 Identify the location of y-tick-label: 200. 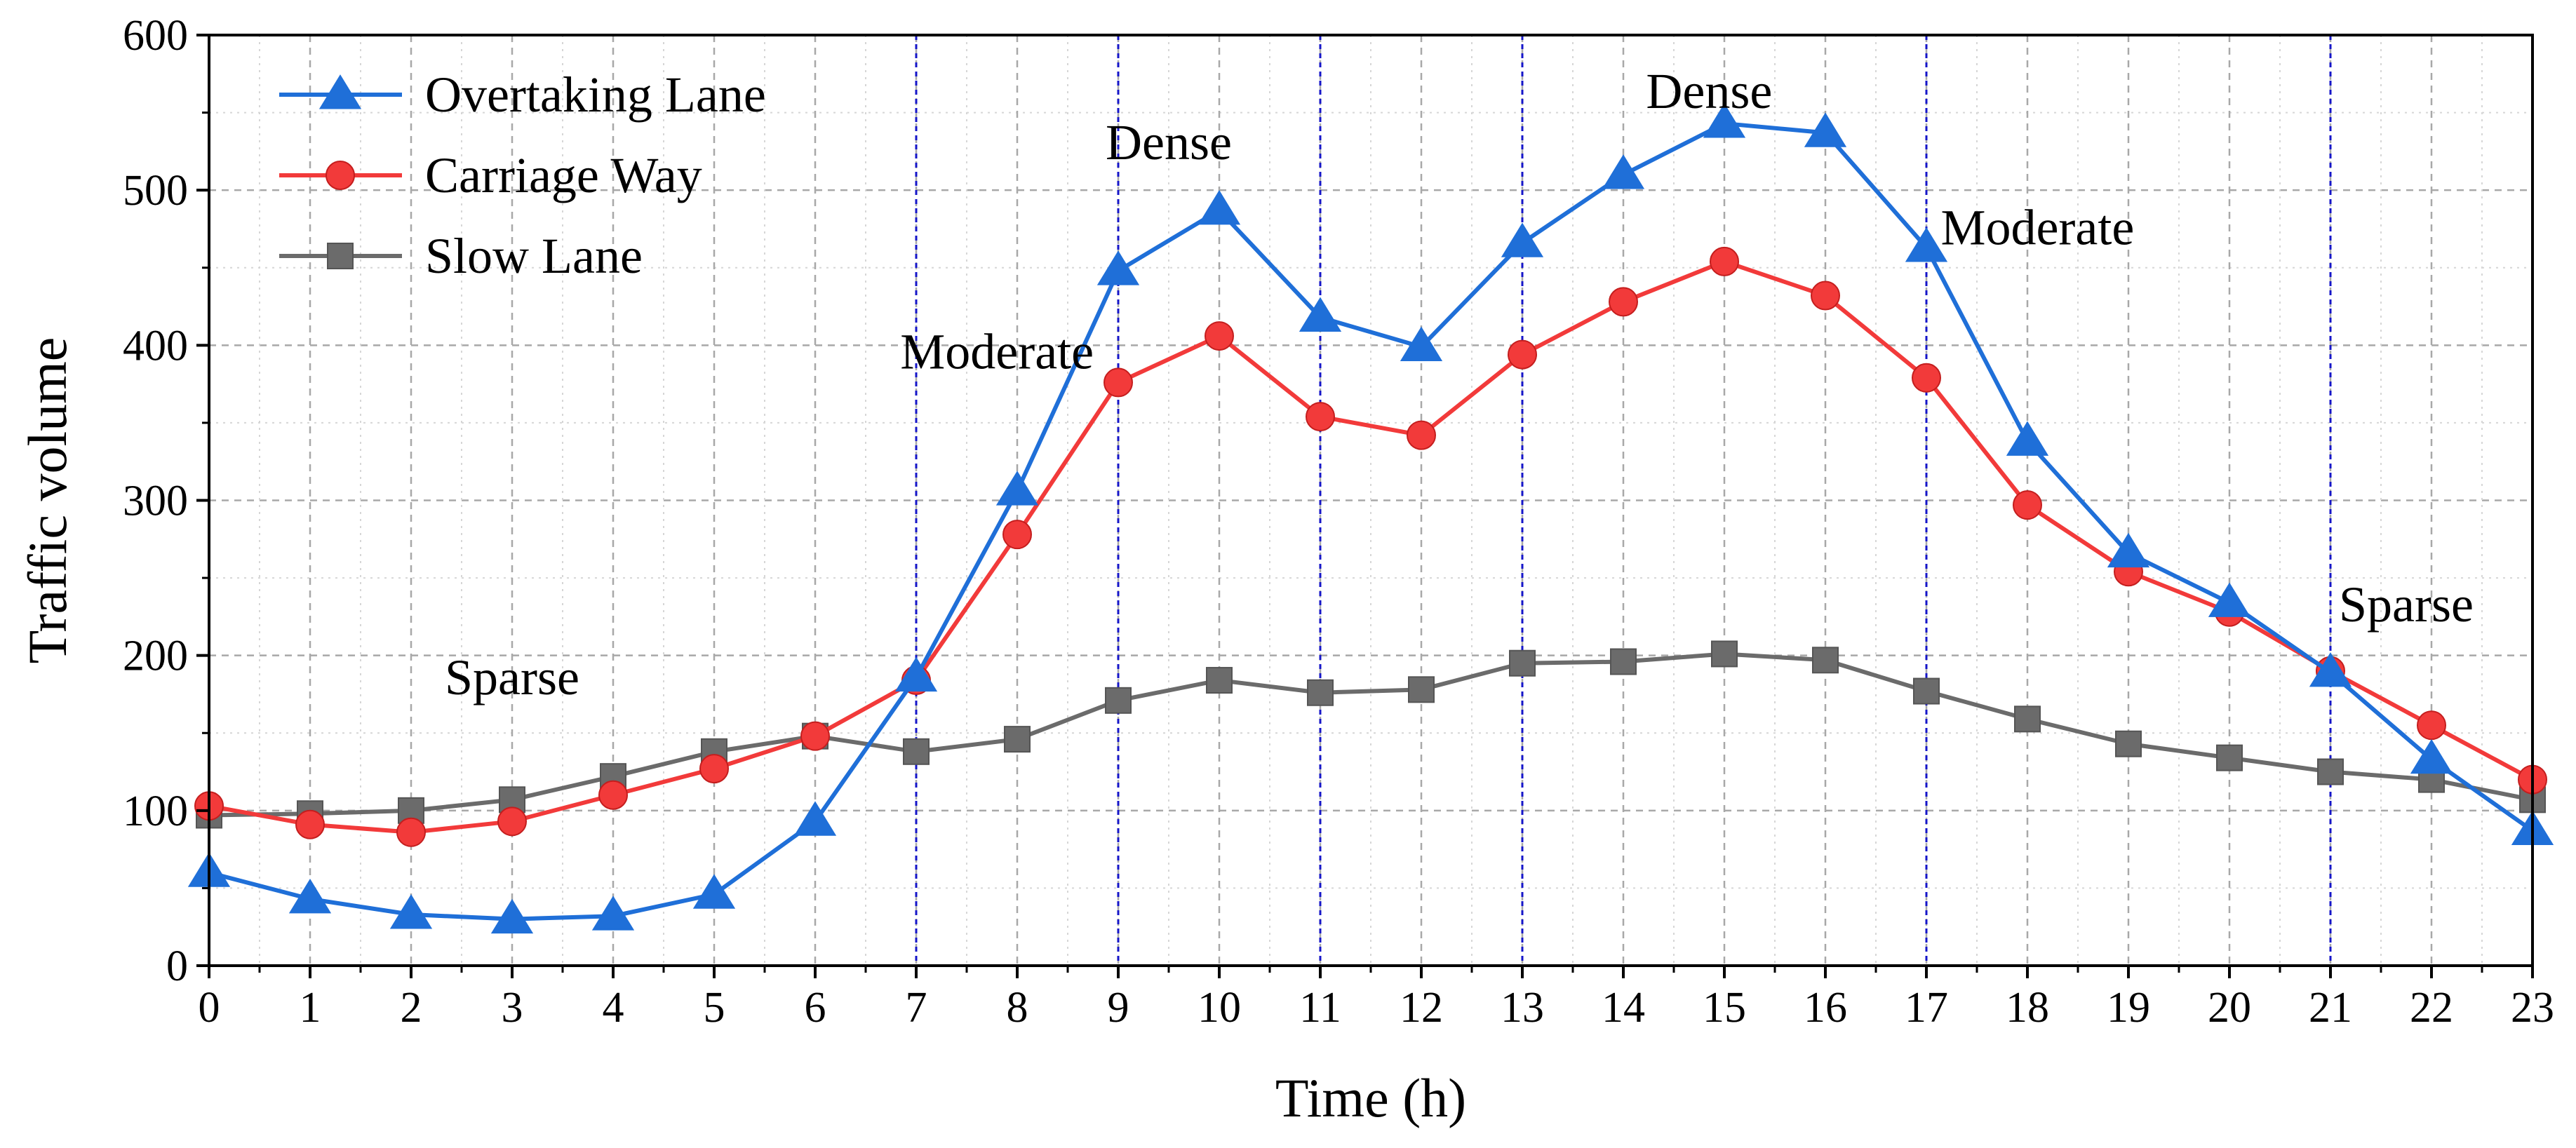
(156, 657).